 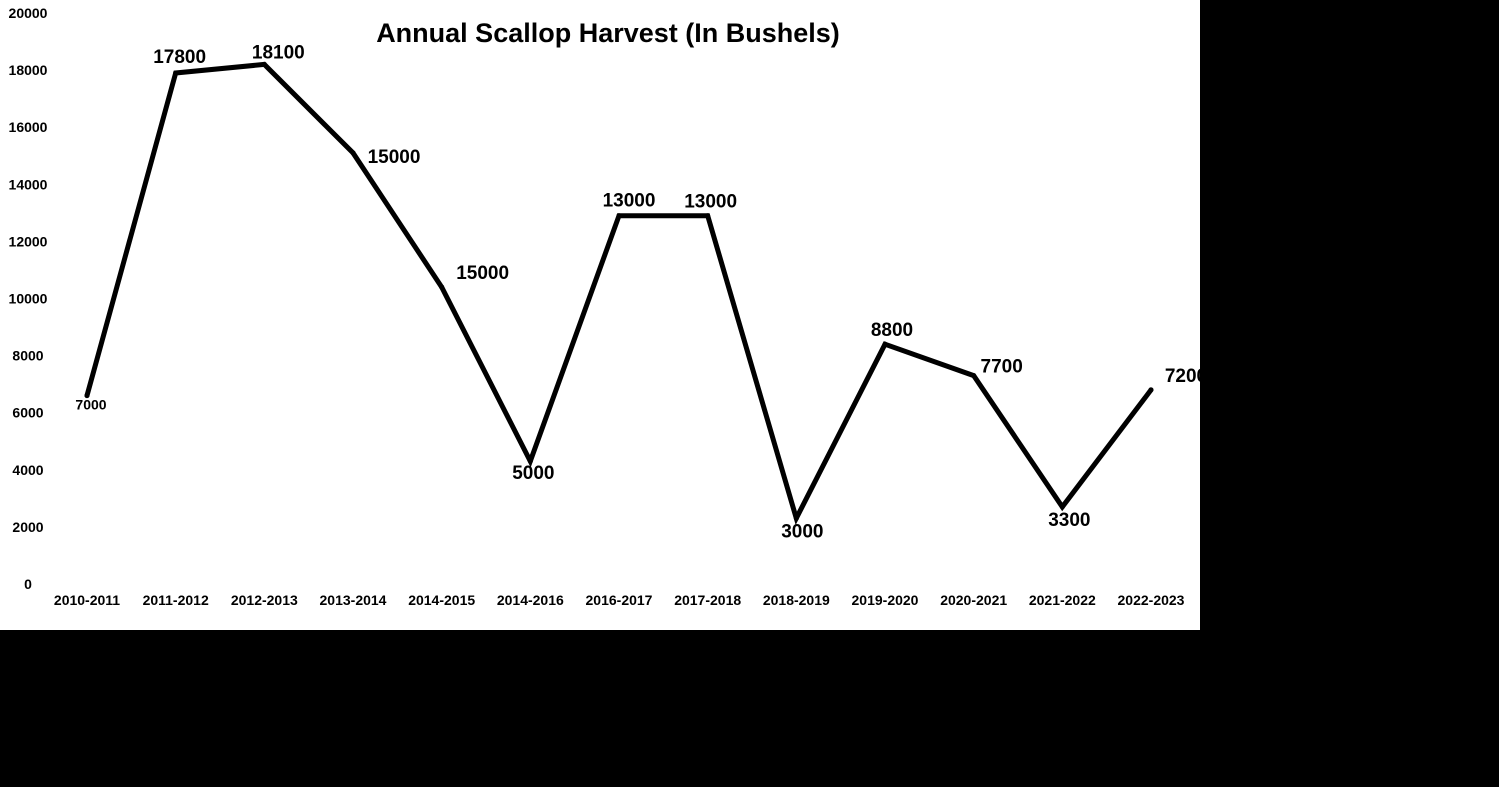 What do you see at coordinates (707, 600) in the screenshot?
I see `x-tick-label: 2017-2018` at bounding box center [707, 600].